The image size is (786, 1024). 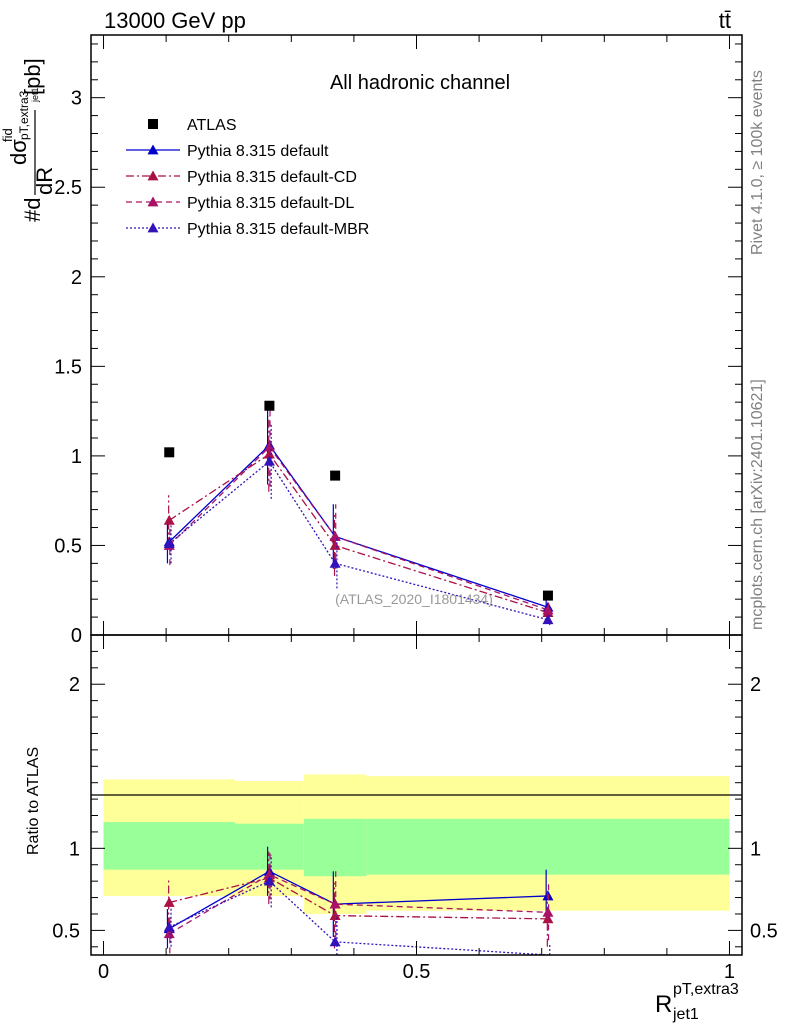 I want to click on x-tick-label: 0, so click(x=103, y=972).